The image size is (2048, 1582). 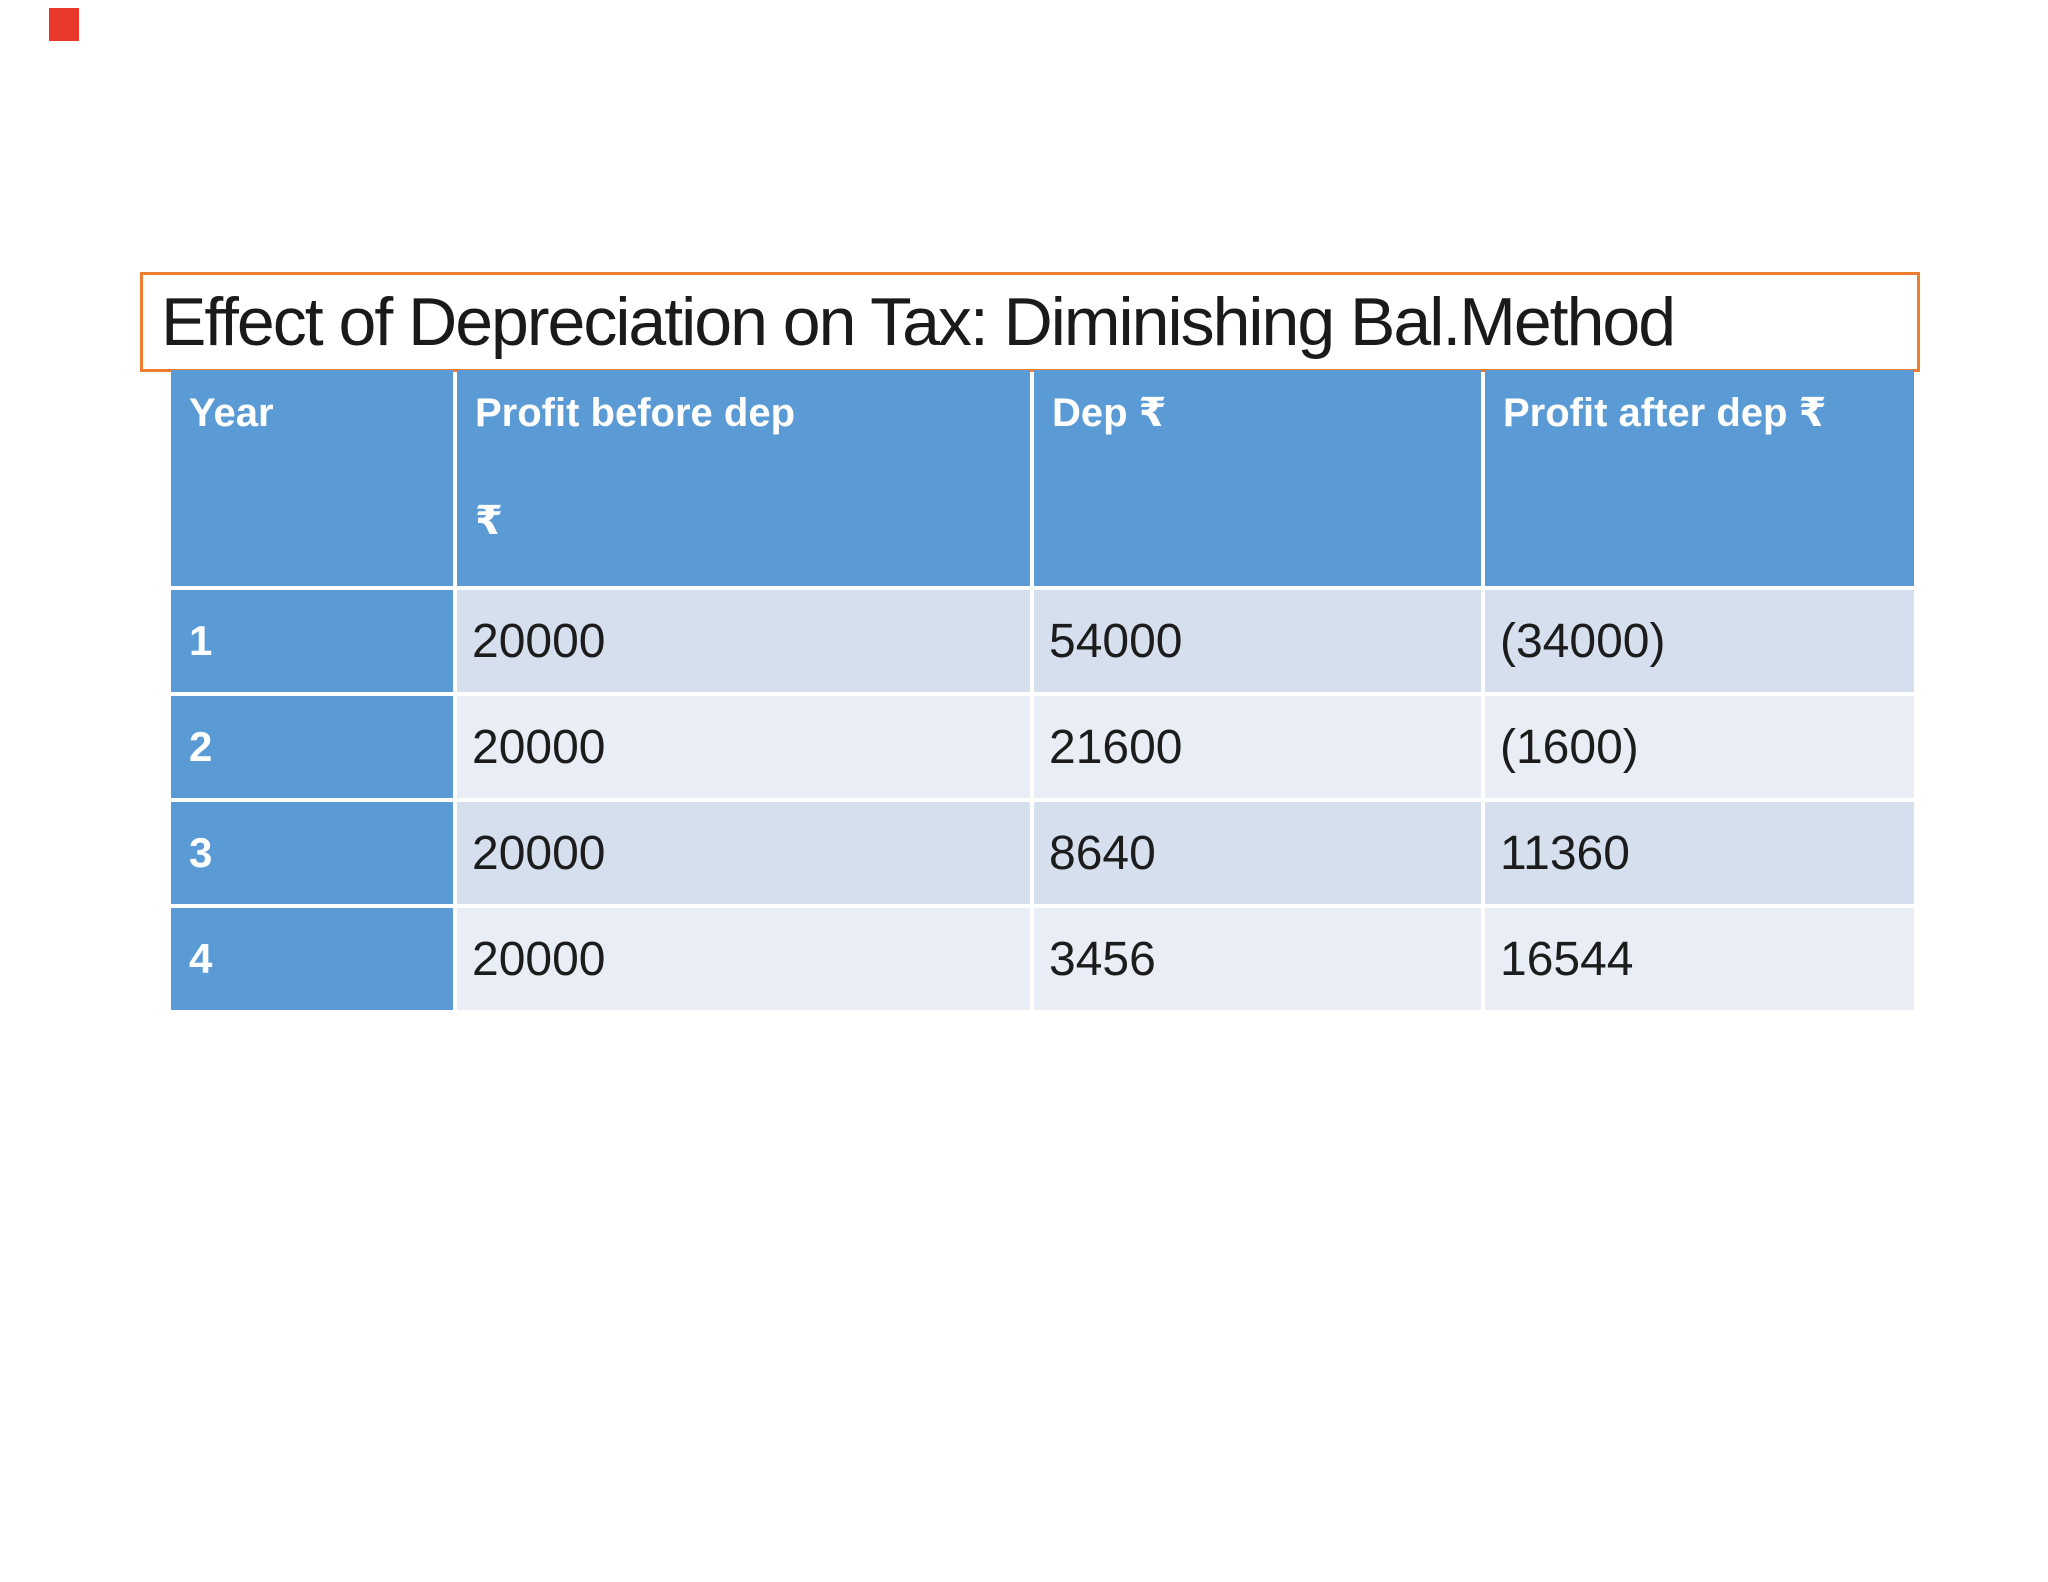 What do you see at coordinates (312, 747) in the screenshot?
I see `cell-year-2: 2` at bounding box center [312, 747].